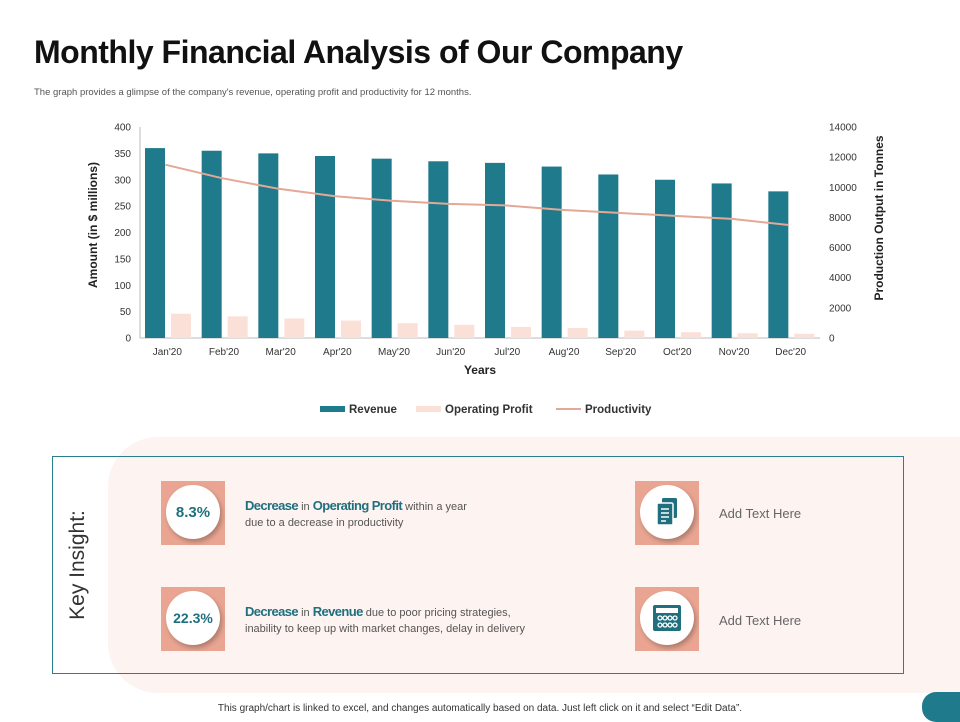 This screenshot has height=722, width=960. I want to click on x-tick-label-9: Sep'20, so click(620, 352).